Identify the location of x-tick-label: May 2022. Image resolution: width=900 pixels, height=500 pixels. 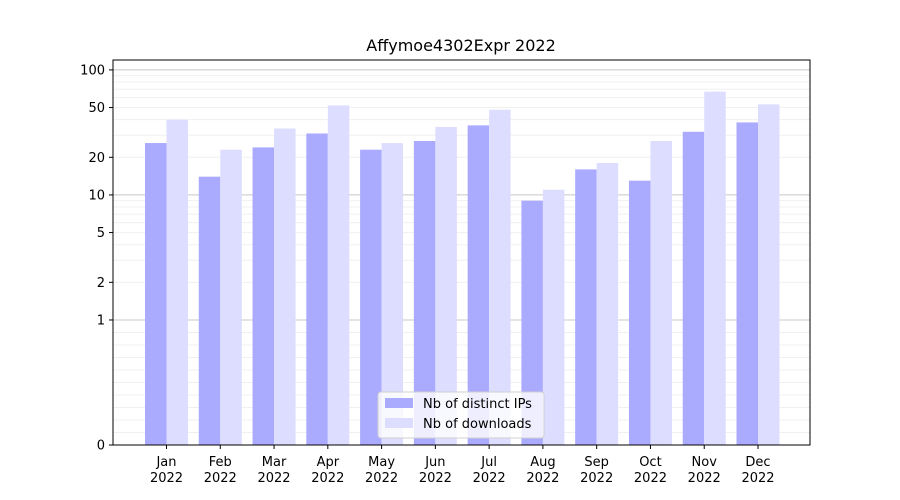
(381, 470).